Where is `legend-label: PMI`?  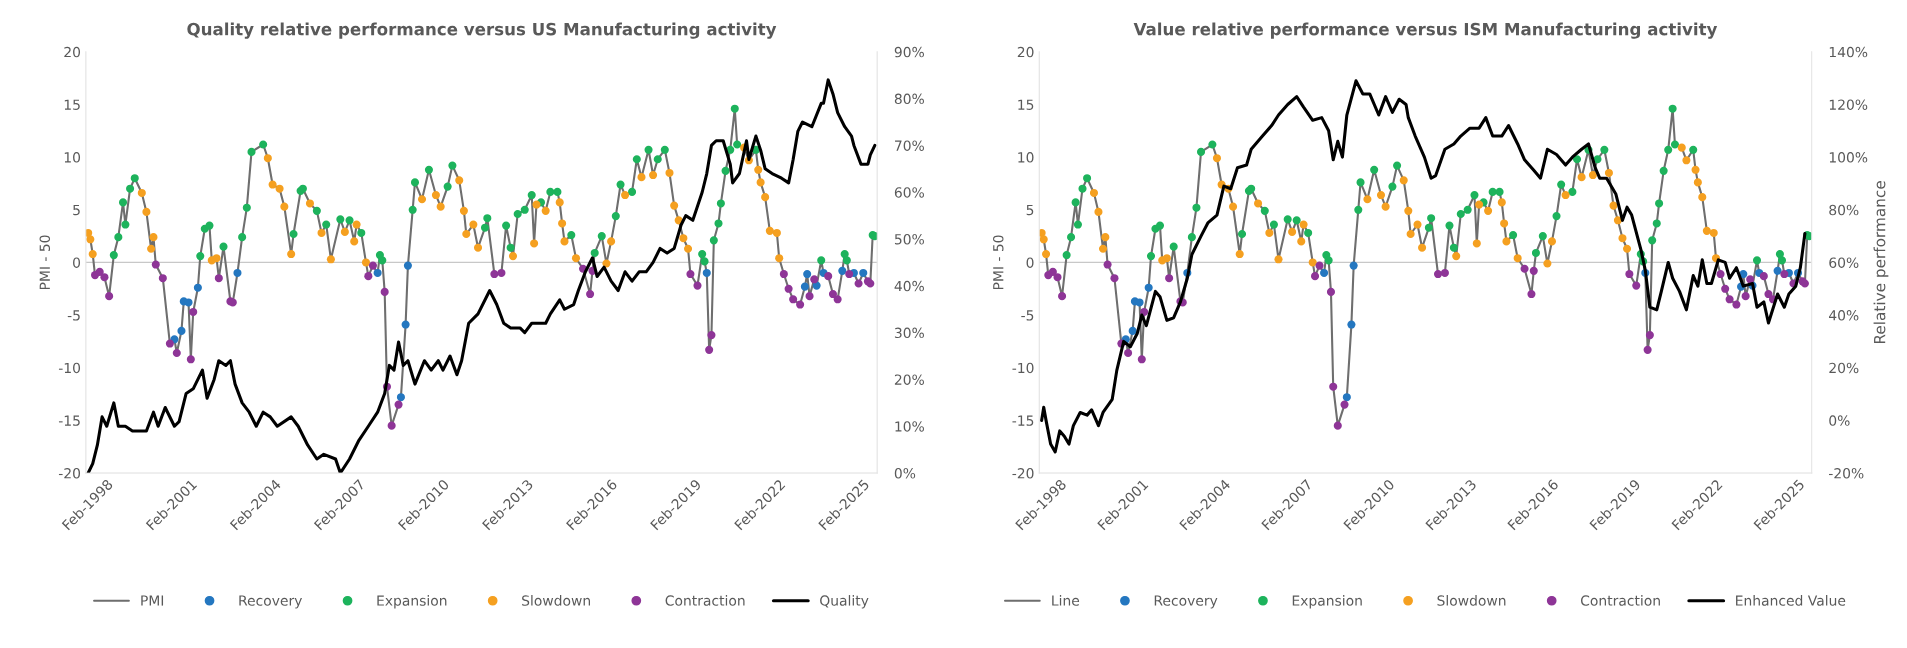 legend-label: PMI is located at coordinates (152, 600).